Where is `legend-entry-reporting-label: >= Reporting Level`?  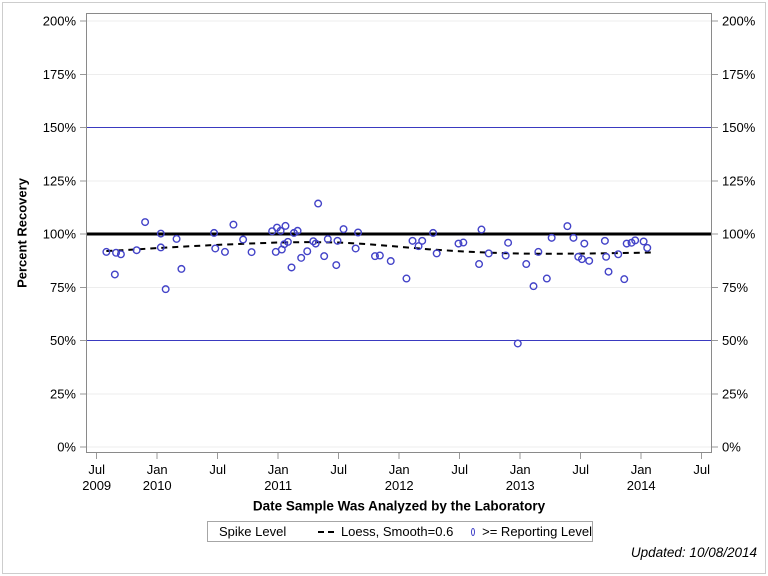
legend-entry-reporting-label: >= Reporting Level is located at coordinates (537, 531).